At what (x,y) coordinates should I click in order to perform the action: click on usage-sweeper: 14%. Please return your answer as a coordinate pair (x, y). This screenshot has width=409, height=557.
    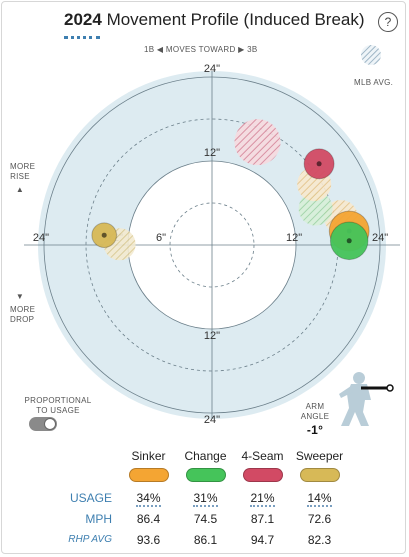
    Looking at the image, I should click on (319, 498).